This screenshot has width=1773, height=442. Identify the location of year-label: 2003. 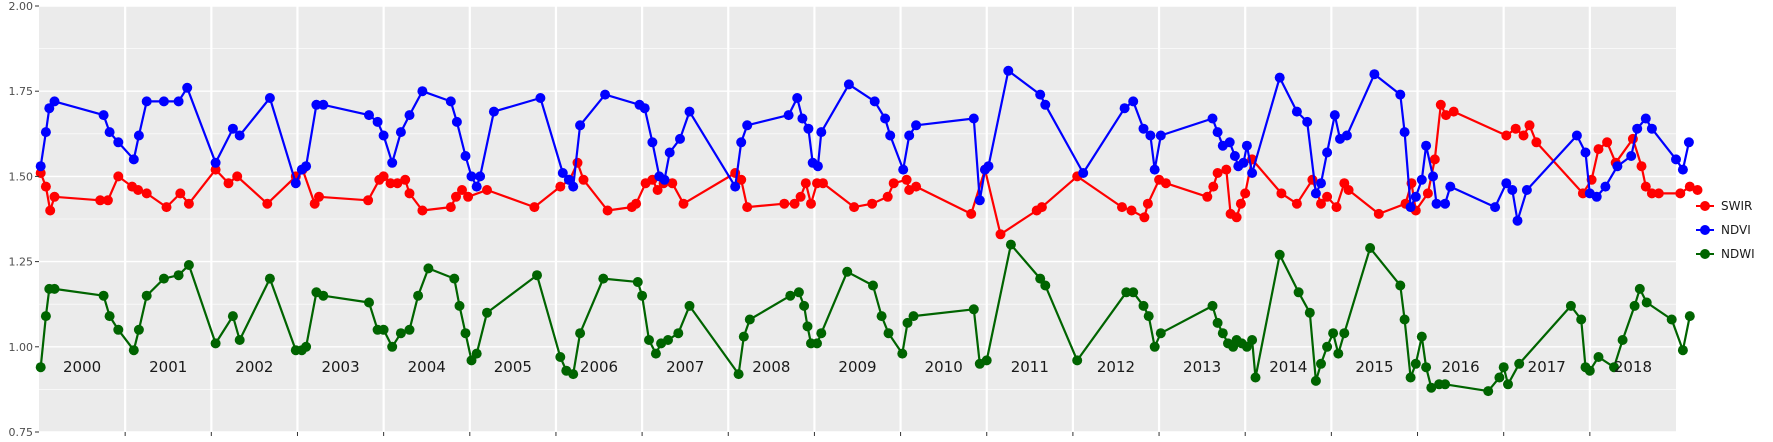
(340, 367).